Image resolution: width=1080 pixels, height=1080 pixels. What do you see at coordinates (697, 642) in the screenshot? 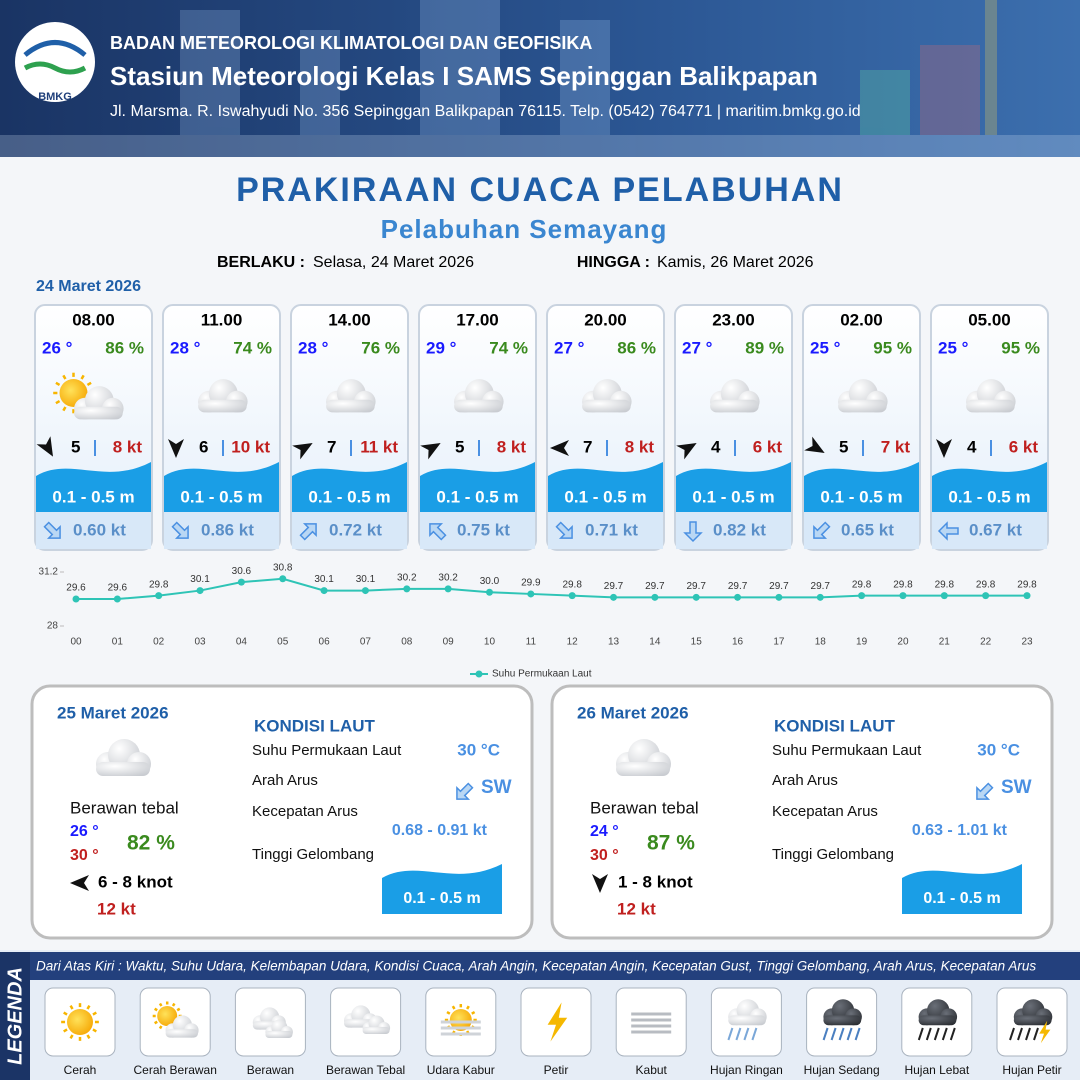
I see `x-tick-label: 15` at bounding box center [697, 642].